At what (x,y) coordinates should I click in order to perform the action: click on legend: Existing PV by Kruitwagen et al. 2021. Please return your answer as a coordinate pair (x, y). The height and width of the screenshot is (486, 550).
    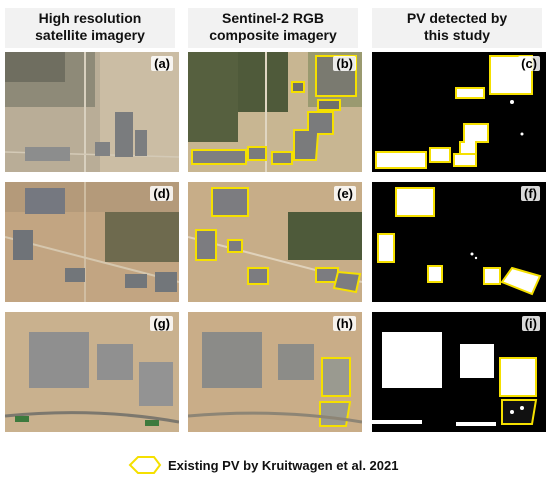
    Looking at the image, I should click on (263, 465).